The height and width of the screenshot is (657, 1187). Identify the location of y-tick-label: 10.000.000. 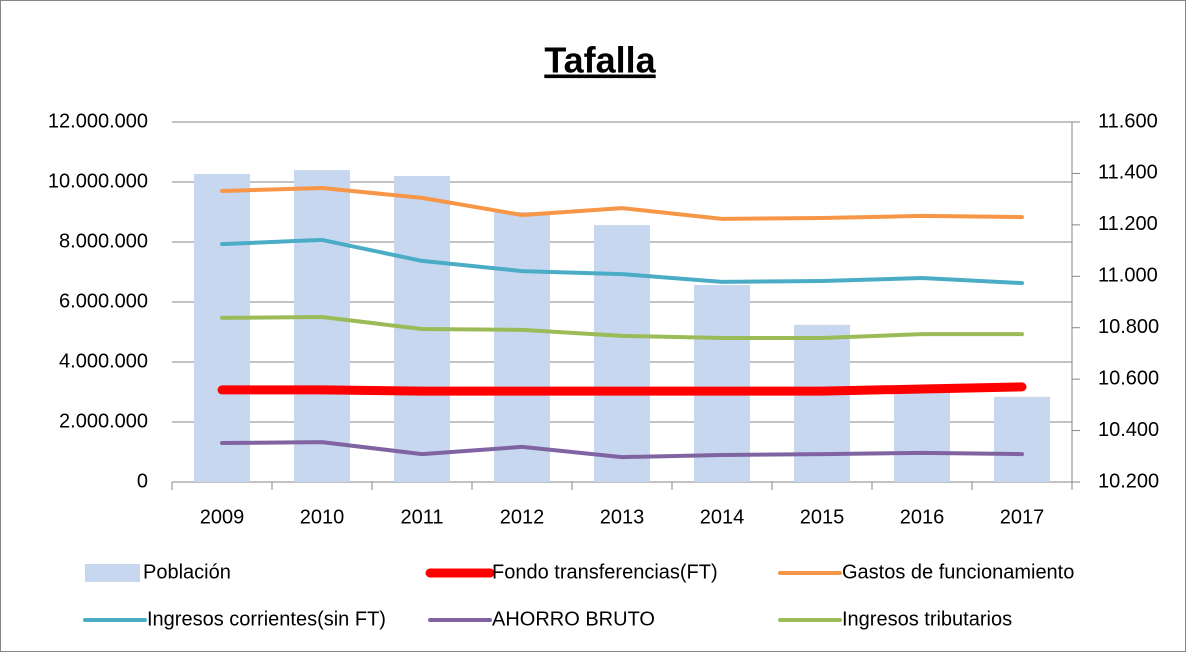
(98, 181).